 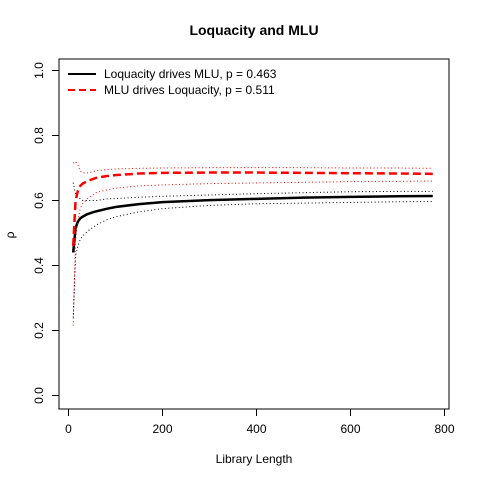 I want to click on y-tick-label: 0.8, so click(x=39, y=135).